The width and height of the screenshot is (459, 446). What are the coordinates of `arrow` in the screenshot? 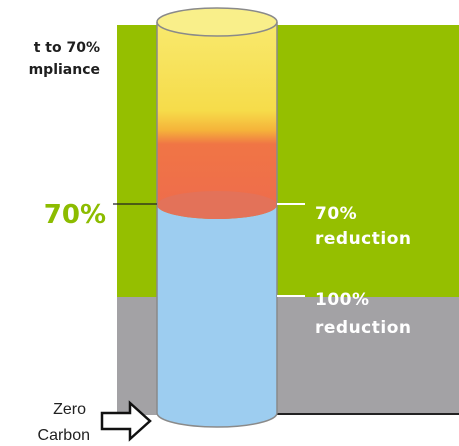 It's located at (126, 421).